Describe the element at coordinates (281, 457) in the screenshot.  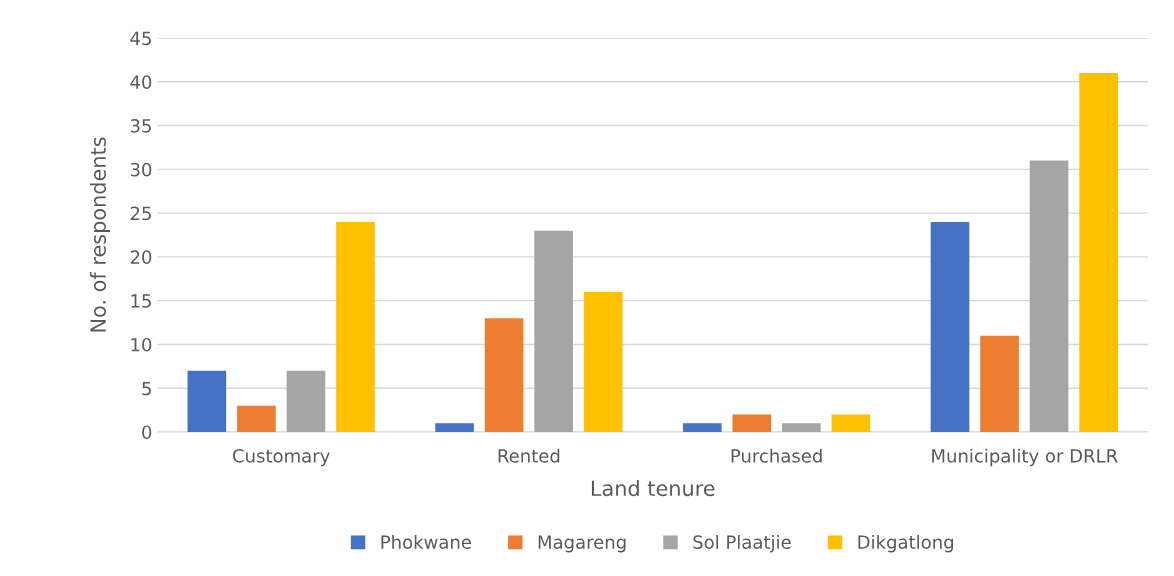
I see `x-tick-label: Customary` at that location.